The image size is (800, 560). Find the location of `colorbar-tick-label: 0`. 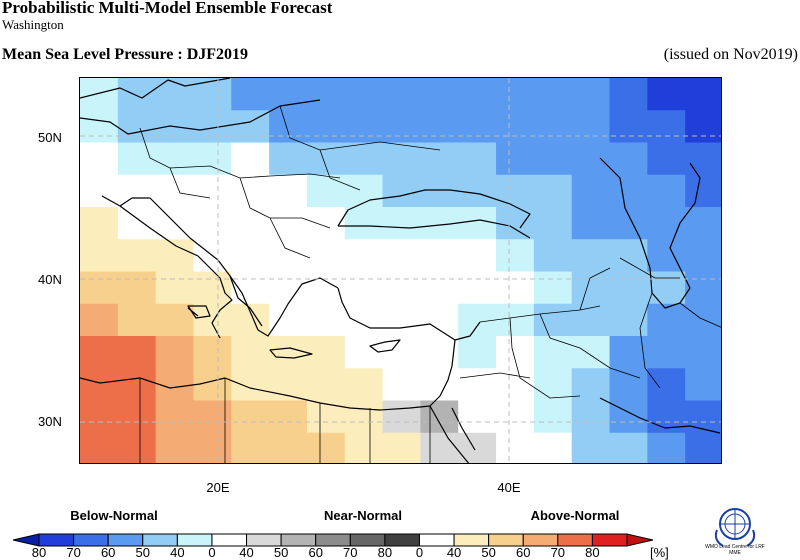

colorbar-tick-label: 0 is located at coordinates (212, 552).